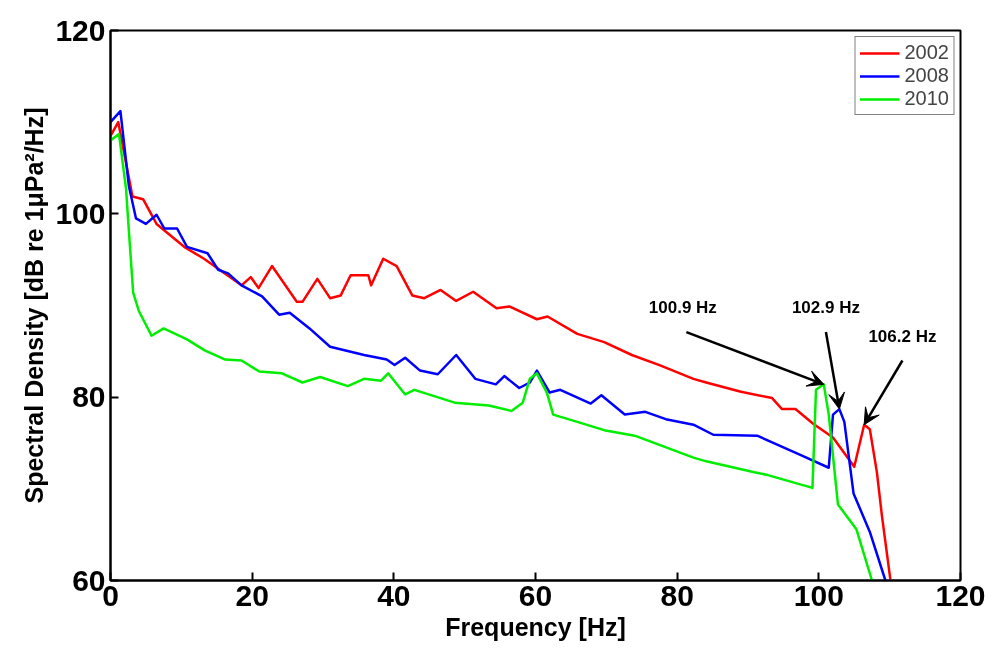  What do you see at coordinates (677, 595) in the screenshot?
I see `x-tick-label: 80` at bounding box center [677, 595].